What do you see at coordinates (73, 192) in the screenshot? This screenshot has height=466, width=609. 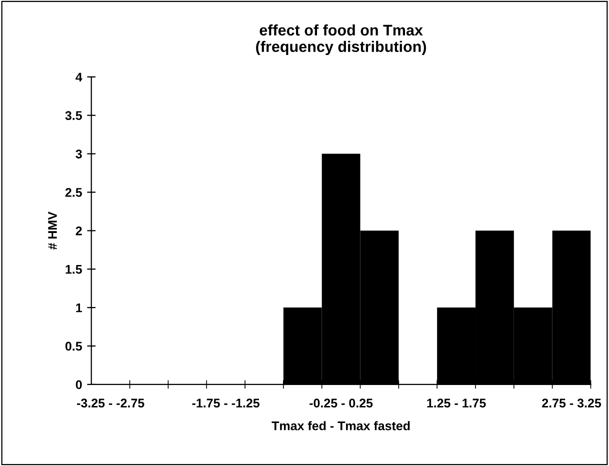 I see `y-tick-label: 2.5` at bounding box center [73, 192].